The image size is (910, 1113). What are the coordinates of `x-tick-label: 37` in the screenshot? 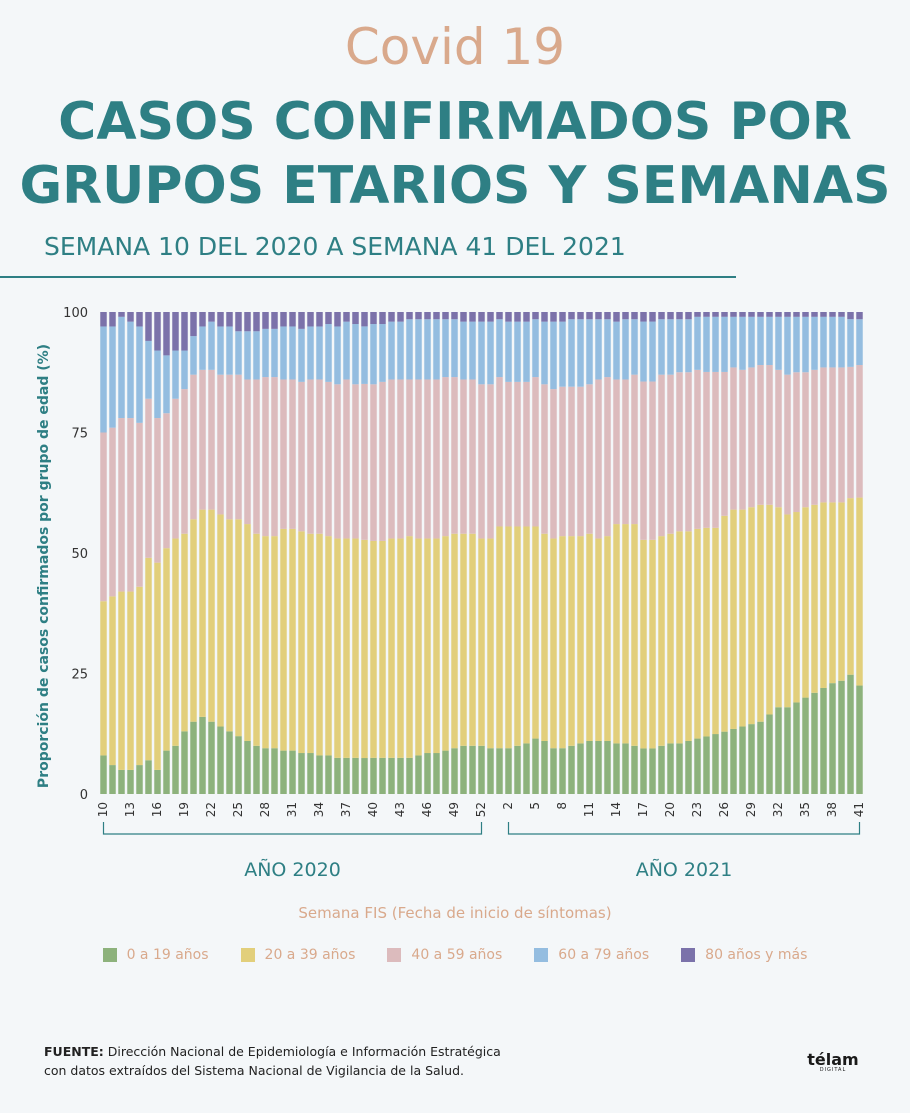 It's located at (346, 809).